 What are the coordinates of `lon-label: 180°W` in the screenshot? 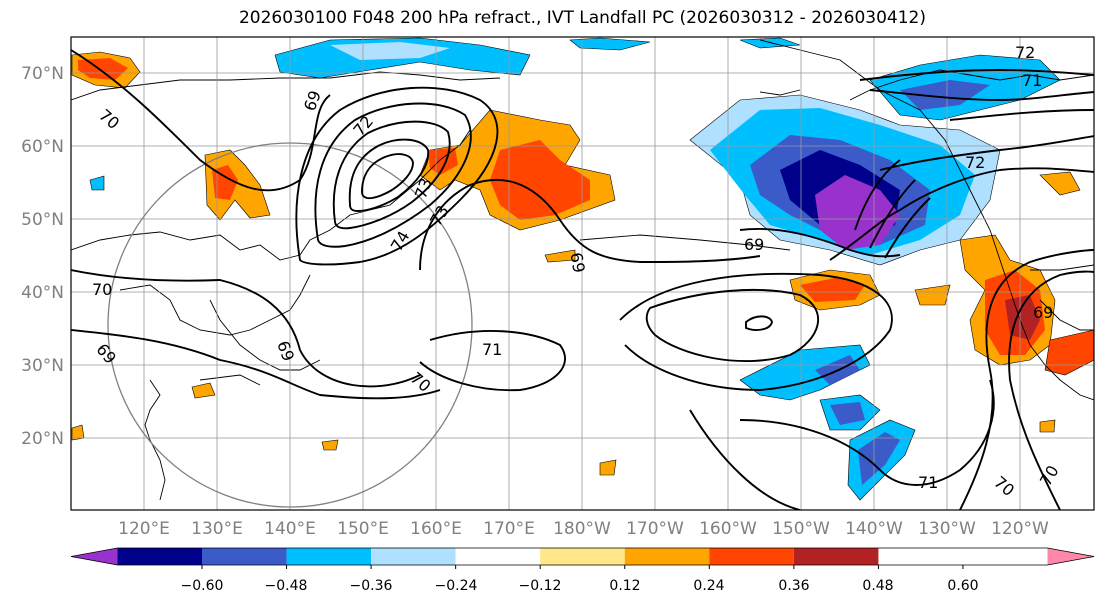 It's located at (582, 529).